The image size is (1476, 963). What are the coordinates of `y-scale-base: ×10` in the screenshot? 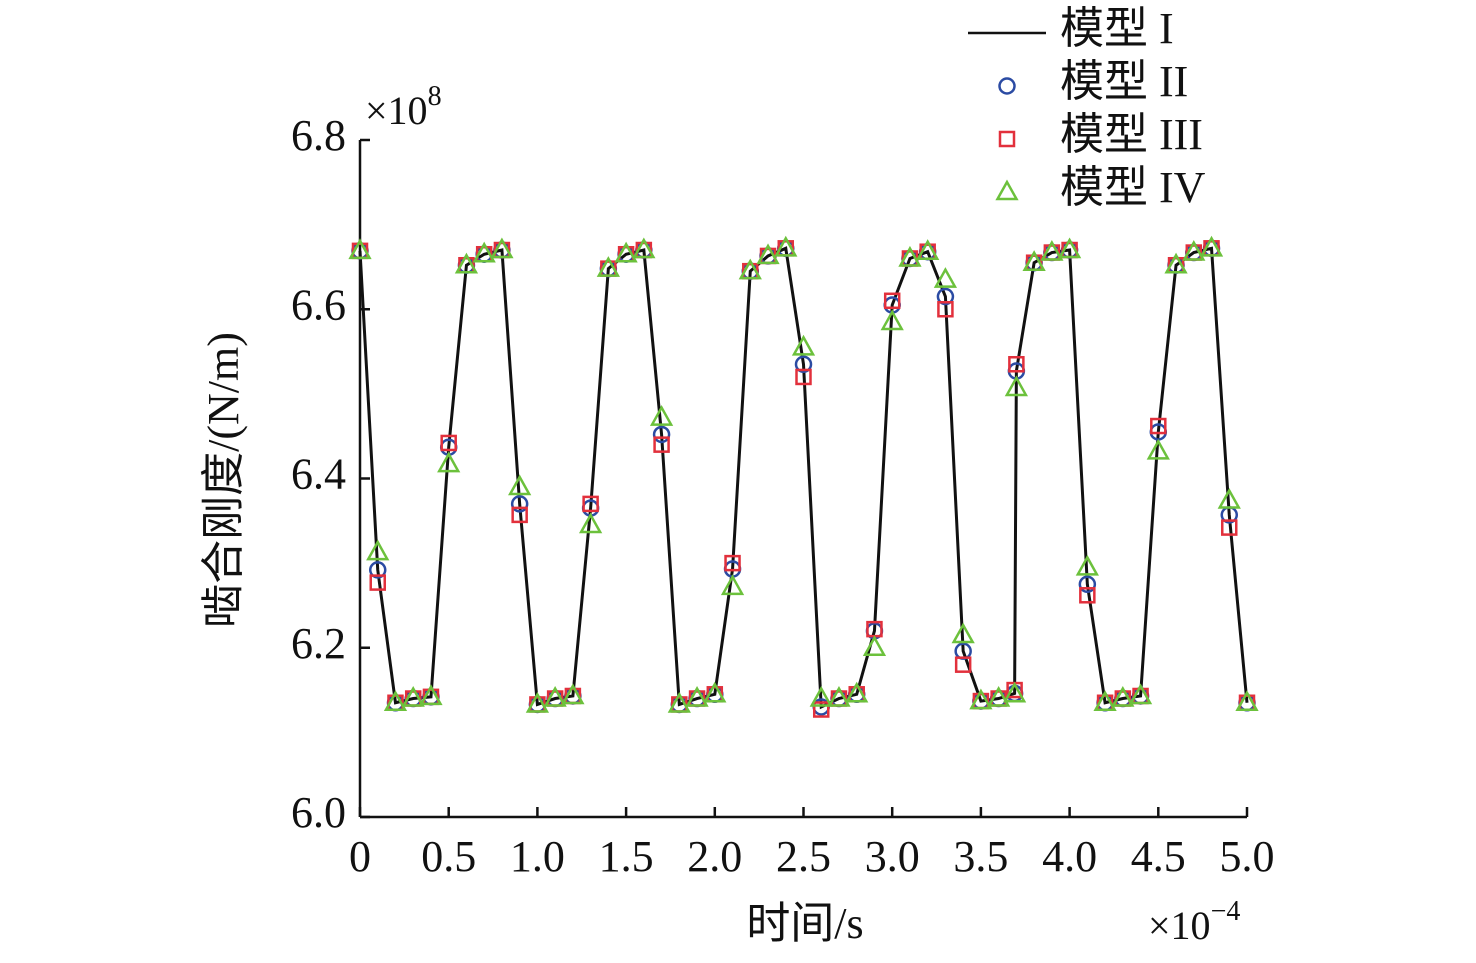 It's located at (396, 110).